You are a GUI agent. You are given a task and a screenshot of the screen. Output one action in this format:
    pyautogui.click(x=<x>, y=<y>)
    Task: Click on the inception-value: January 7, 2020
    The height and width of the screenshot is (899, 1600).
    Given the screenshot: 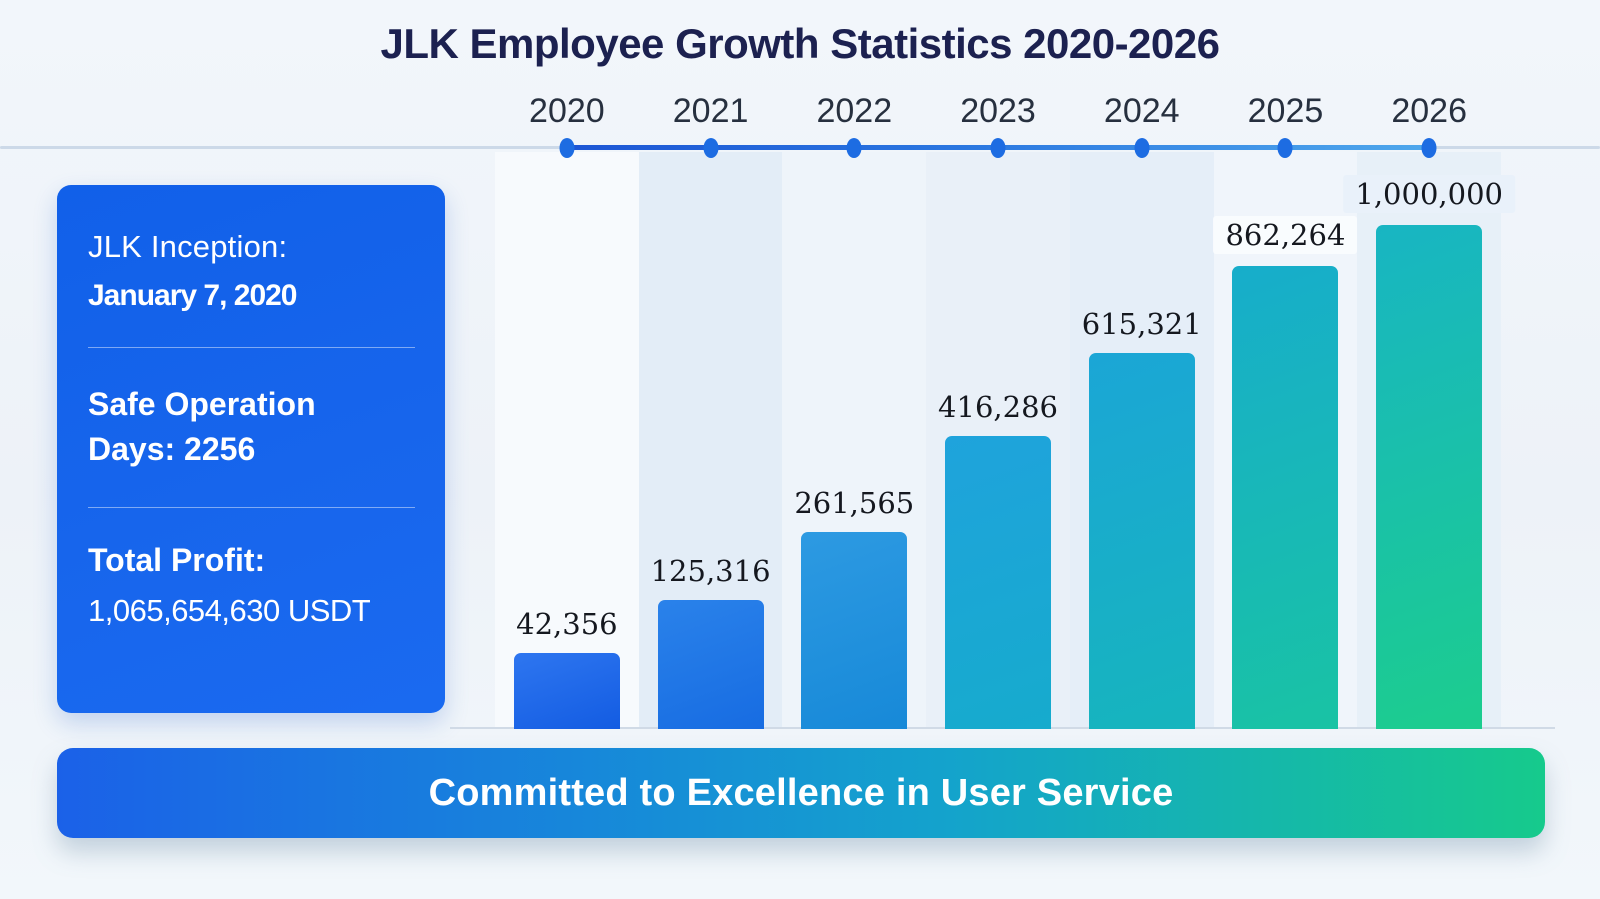 What is the action you would take?
    pyautogui.click(x=193, y=295)
    